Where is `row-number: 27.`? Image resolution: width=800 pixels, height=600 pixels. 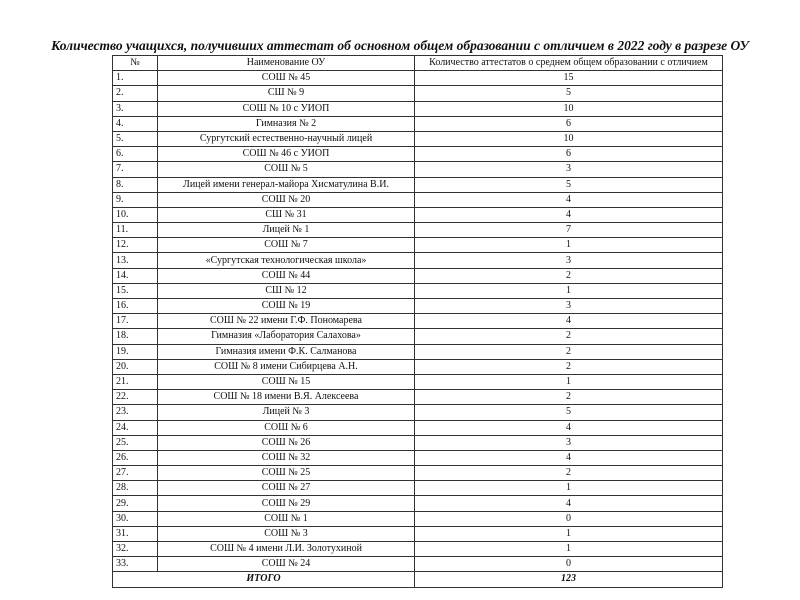 row-number: 27. is located at coordinates (135, 473).